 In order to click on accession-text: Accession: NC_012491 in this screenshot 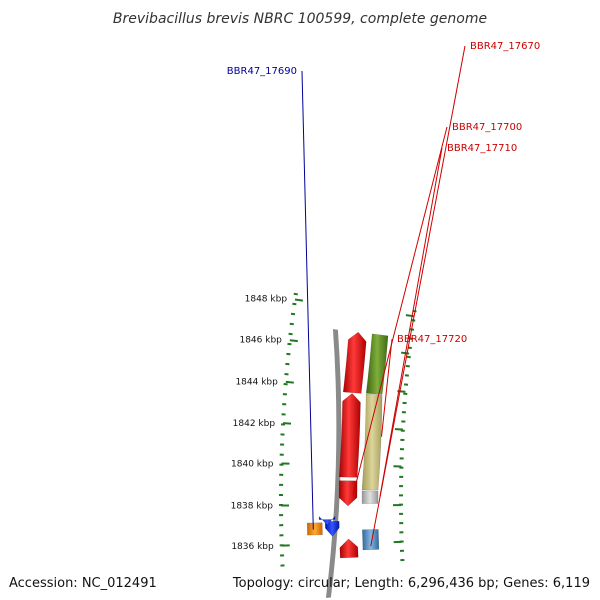, I will do `click(83, 583)`.